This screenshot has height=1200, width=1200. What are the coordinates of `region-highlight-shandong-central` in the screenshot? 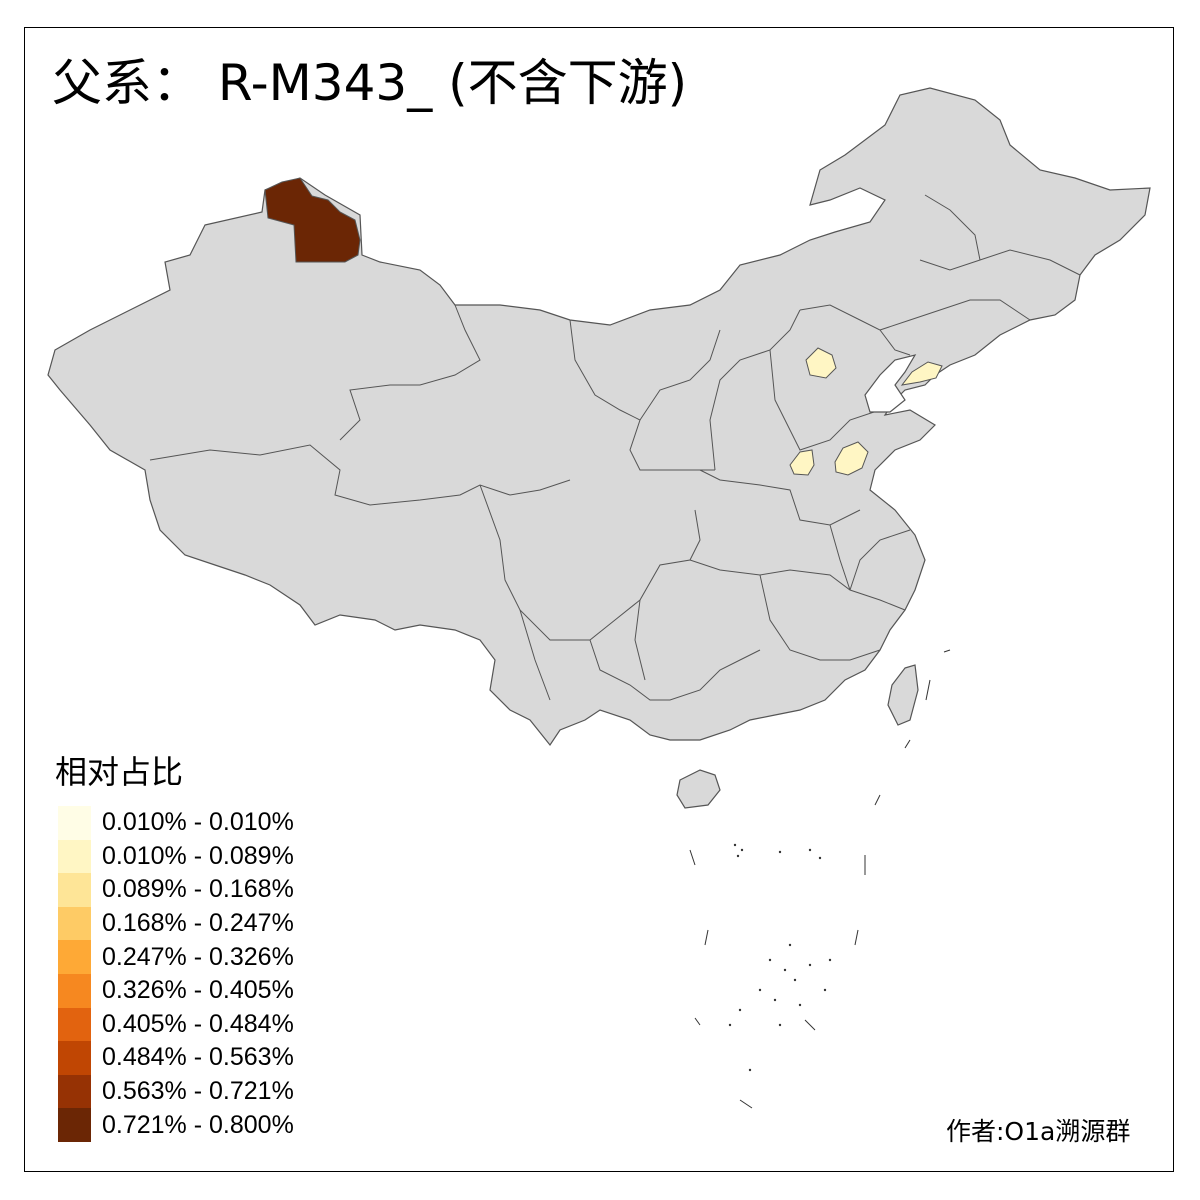 It's located at (851, 458).